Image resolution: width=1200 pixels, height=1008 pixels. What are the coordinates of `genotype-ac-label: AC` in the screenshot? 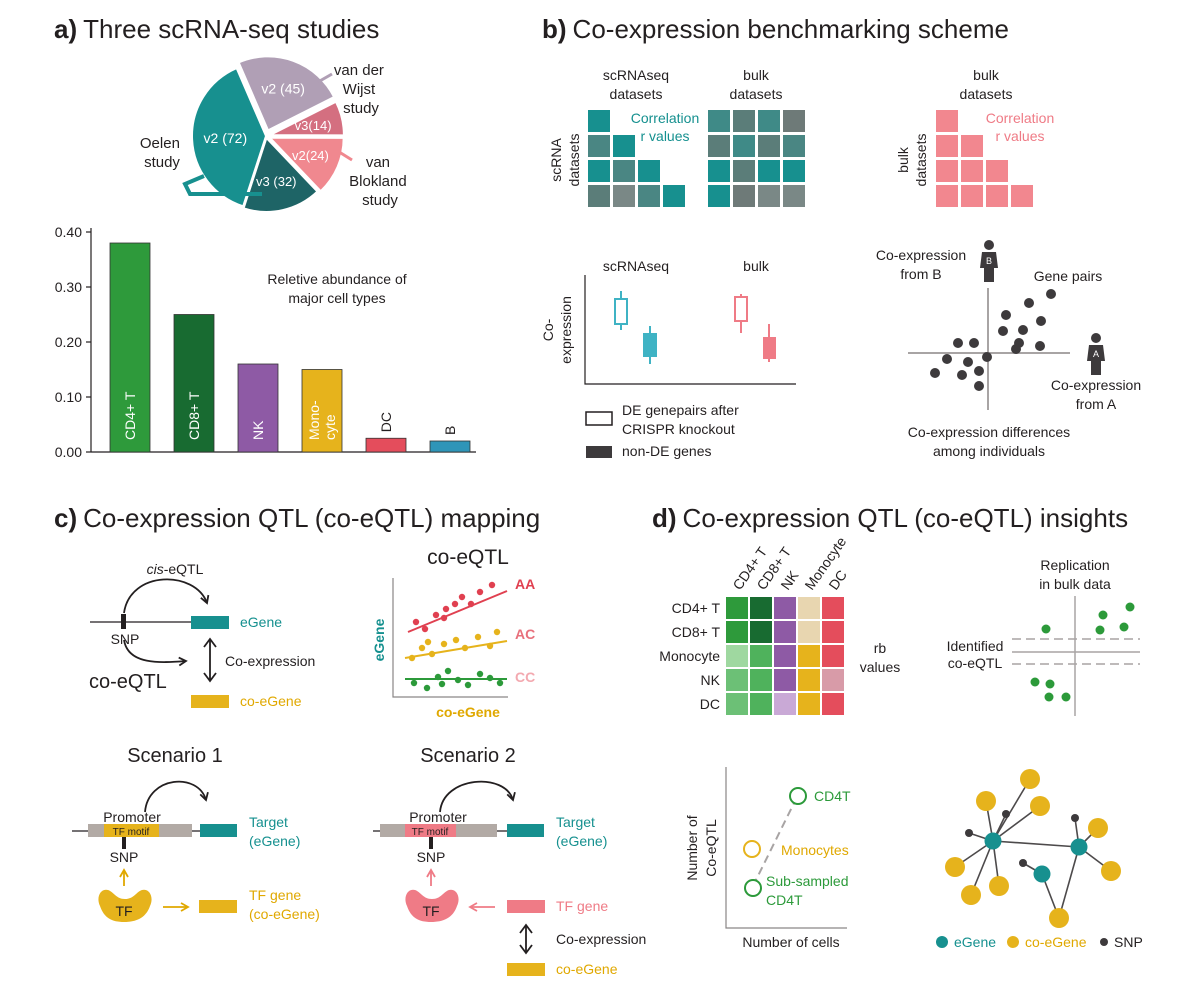 It's located at (525, 634).